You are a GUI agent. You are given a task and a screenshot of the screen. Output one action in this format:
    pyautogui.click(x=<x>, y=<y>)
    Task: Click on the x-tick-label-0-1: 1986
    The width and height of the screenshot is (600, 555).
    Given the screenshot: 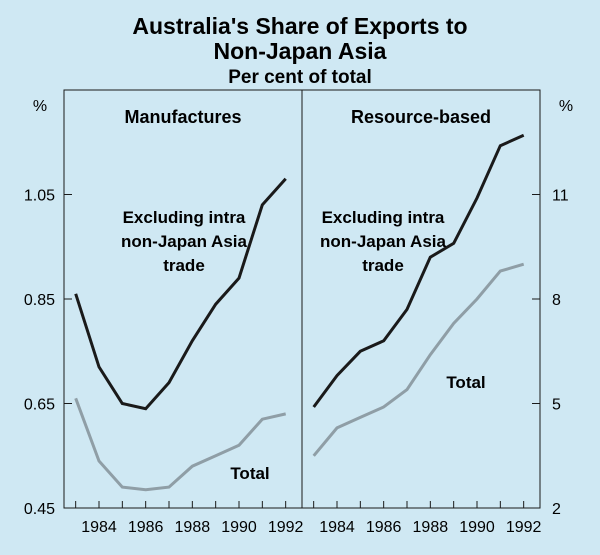 What is the action you would take?
    pyautogui.click(x=146, y=527)
    